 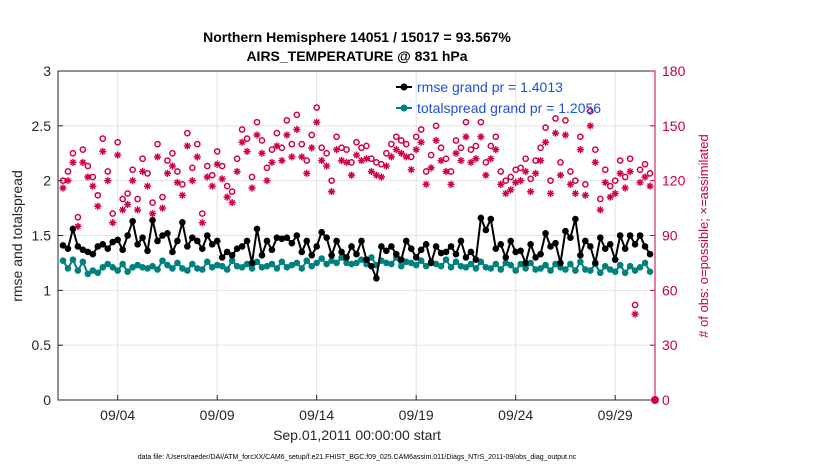 I want to click on y-axis-label: rmse and totalspread, so click(x=17, y=236).